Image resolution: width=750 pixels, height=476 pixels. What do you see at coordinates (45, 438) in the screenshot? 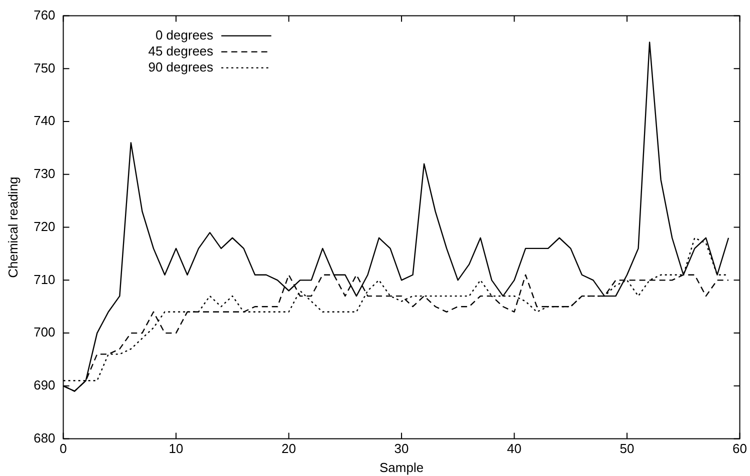
I see `y-tick-label: 680` at bounding box center [45, 438].